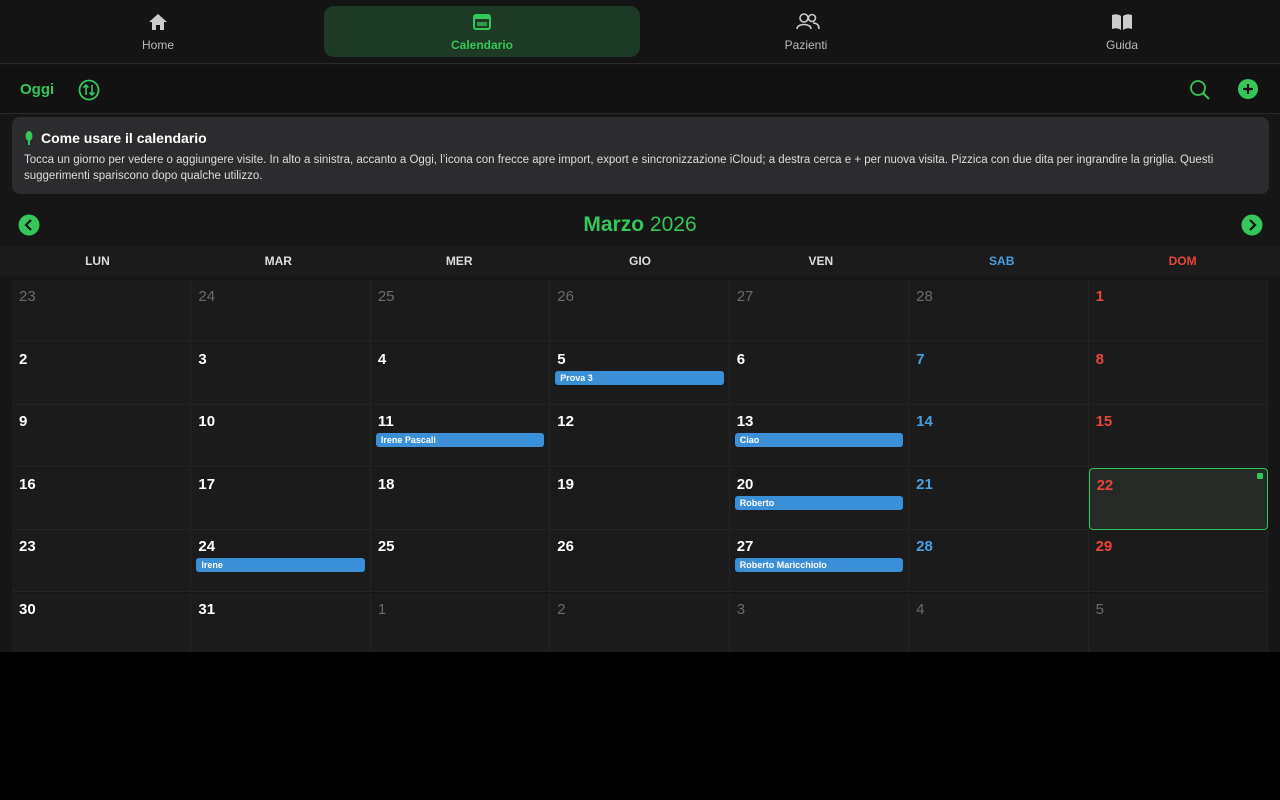 Image resolution: width=1280 pixels, height=800 pixels. What do you see at coordinates (281, 498) in the screenshot?
I see `day-cell: 17` at bounding box center [281, 498].